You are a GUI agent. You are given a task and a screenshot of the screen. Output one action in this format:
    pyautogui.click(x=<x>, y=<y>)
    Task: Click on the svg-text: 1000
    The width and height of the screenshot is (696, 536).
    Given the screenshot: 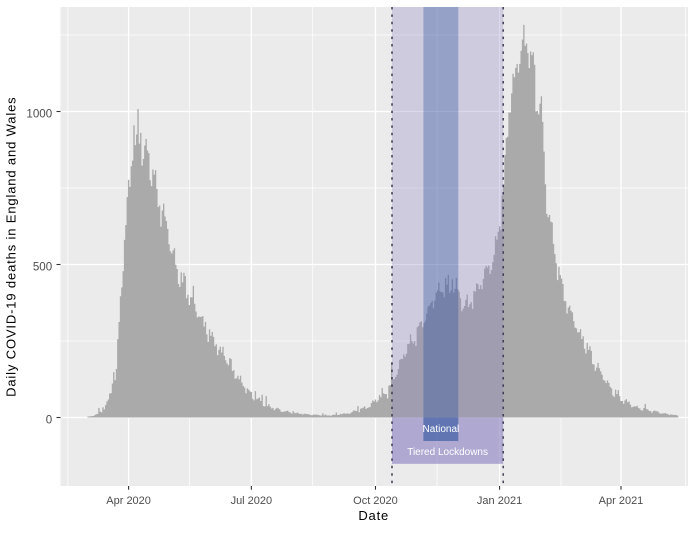 What is the action you would take?
    pyautogui.click(x=39, y=113)
    